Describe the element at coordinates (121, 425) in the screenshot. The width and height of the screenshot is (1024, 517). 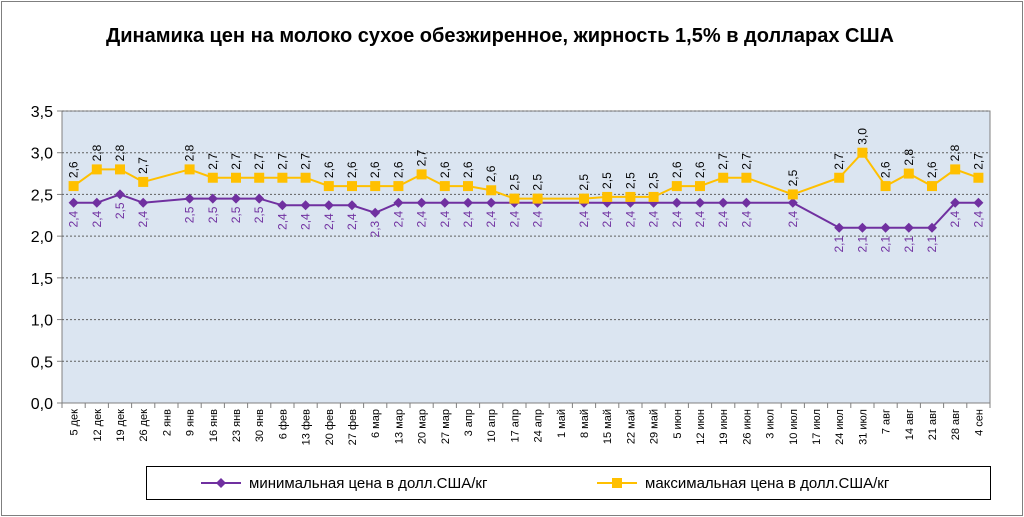
I see `x-tick-label: 19 дек` at that location.